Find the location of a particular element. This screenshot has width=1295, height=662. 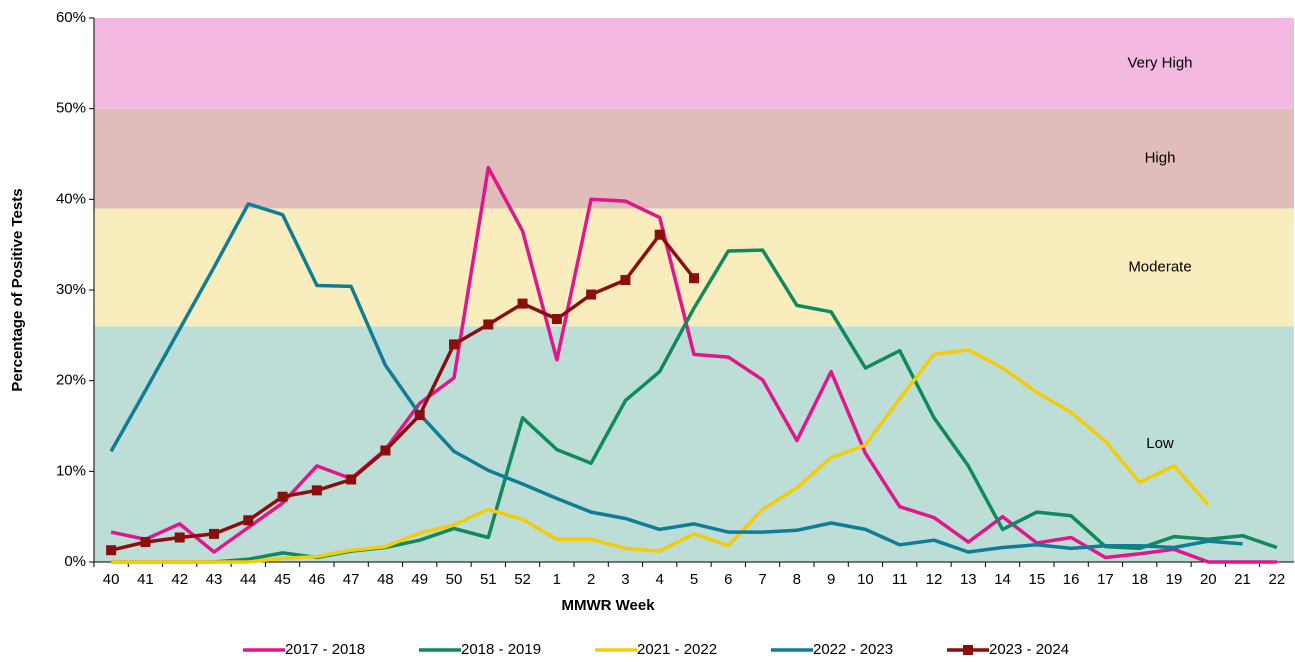

y-tick-label: 50% is located at coordinates (71, 108).